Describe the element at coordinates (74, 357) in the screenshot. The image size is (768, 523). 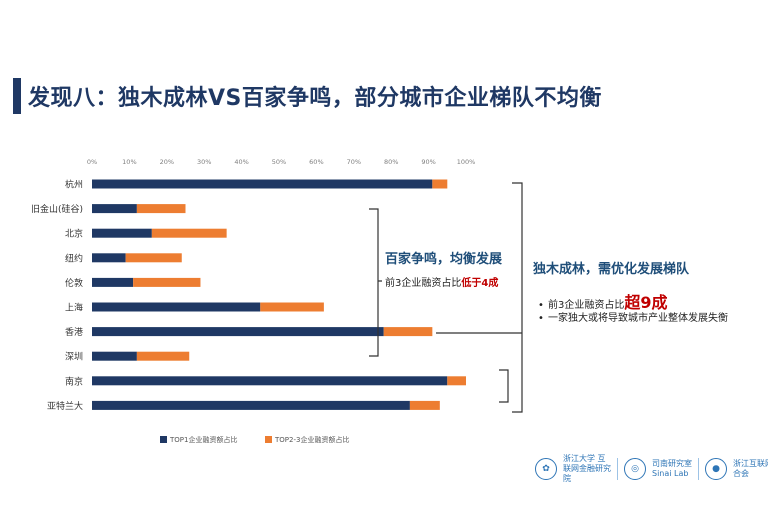
I see `category-label: 深圳` at that location.